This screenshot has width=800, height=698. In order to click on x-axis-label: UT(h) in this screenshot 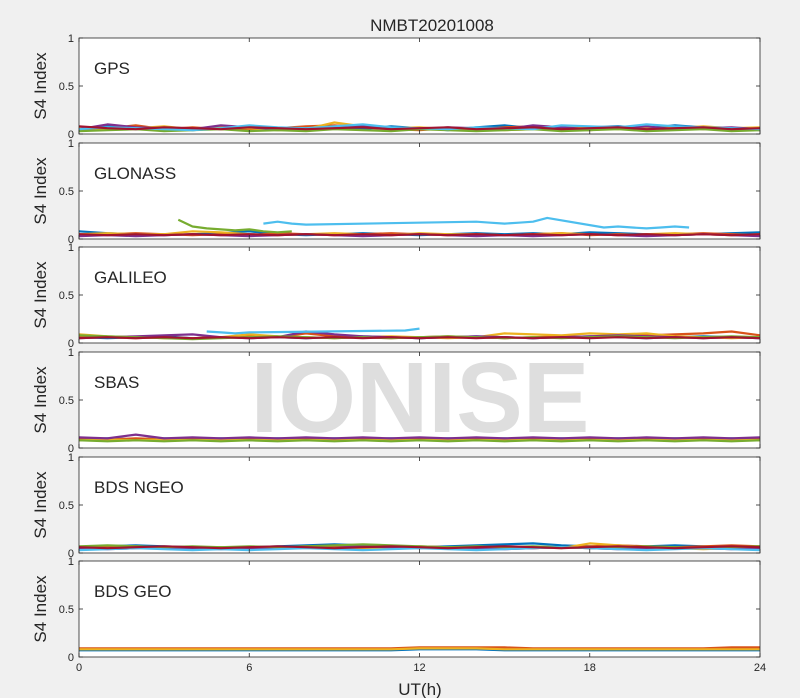, I will do `click(419, 689)`.